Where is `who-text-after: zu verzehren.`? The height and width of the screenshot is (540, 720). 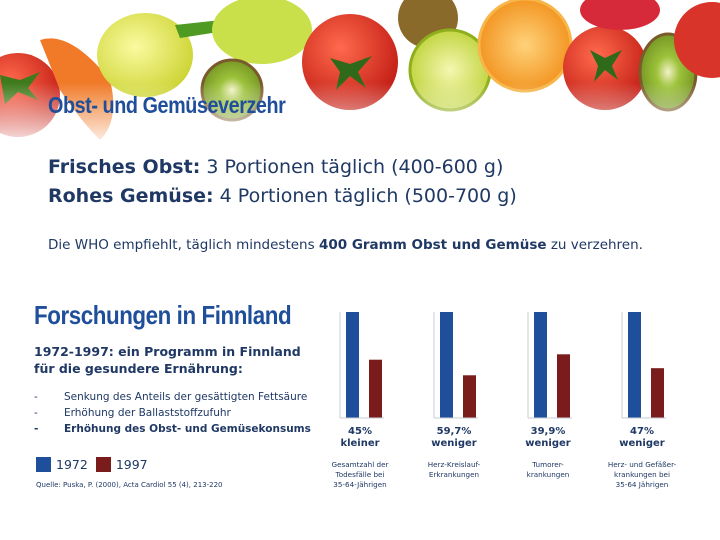 who-text-after: zu verzehren. is located at coordinates (594, 245).